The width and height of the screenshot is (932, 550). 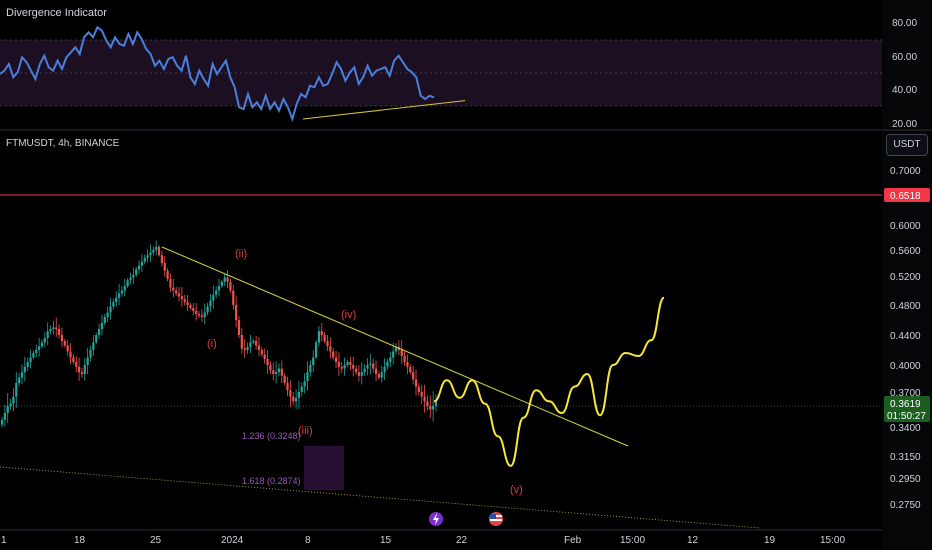 What do you see at coordinates (906, 416) in the screenshot?
I see `bar-countdown-label: 01:50:27` at bounding box center [906, 416].